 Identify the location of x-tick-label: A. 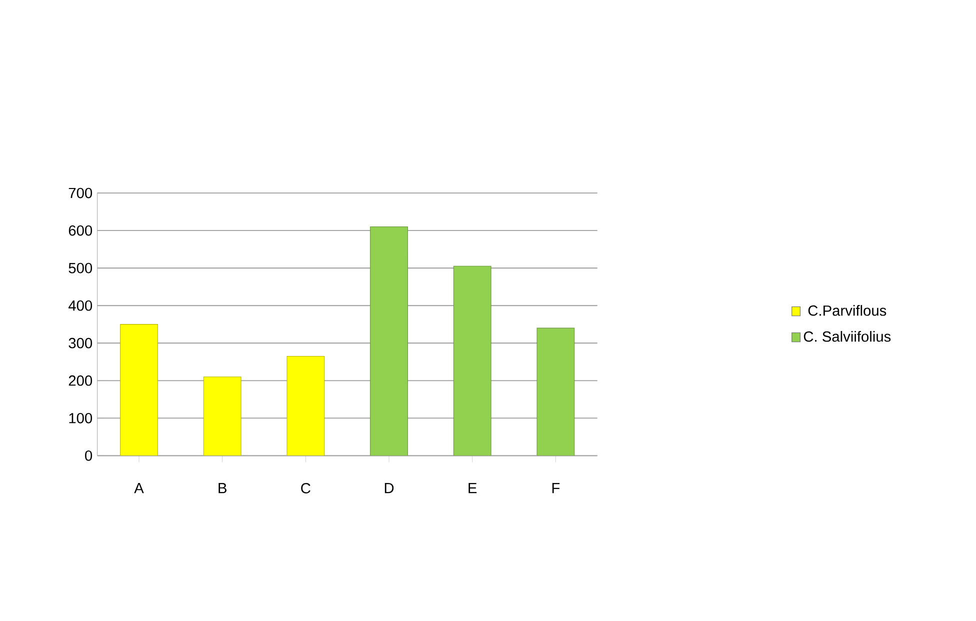
(139, 488).